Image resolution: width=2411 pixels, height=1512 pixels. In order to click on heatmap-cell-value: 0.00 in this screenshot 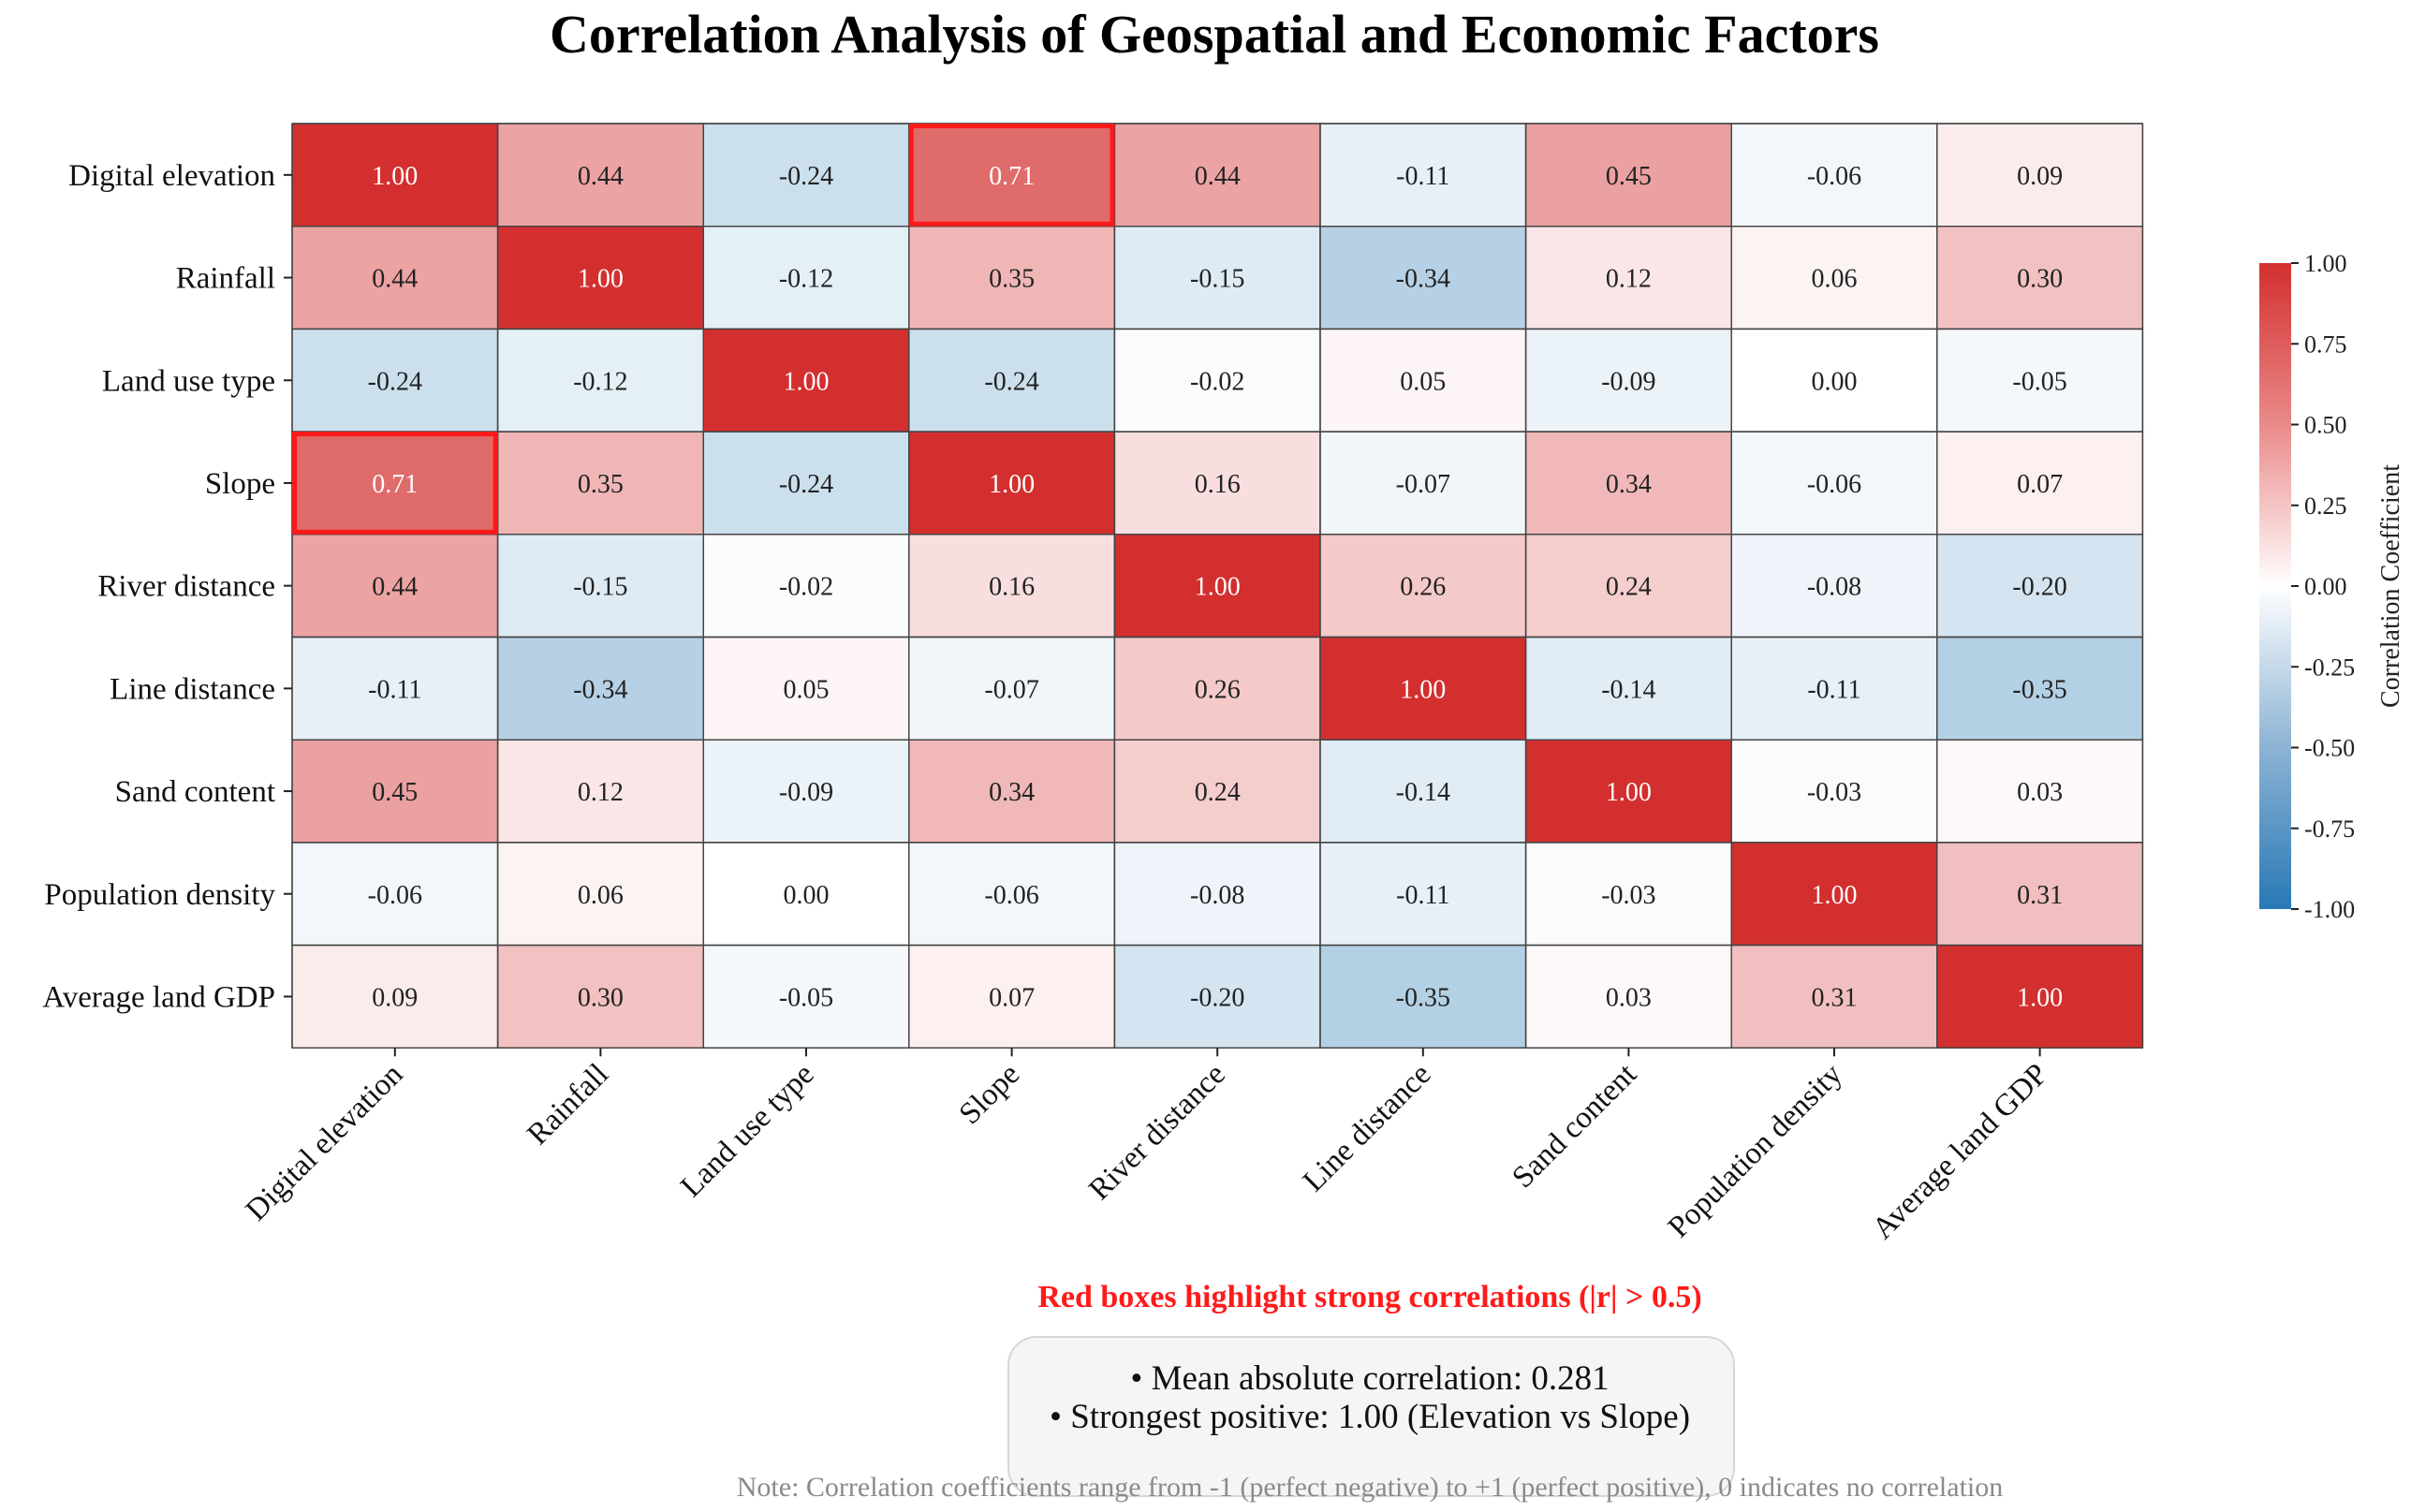, I will do `click(807, 895)`.